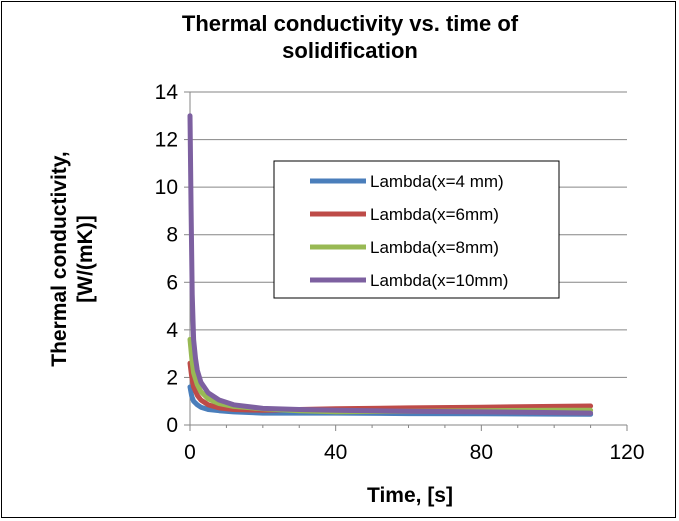  Describe the element at coordinates (190, 452) in the screenshot. I see `x-tick-label: 0` at that location.